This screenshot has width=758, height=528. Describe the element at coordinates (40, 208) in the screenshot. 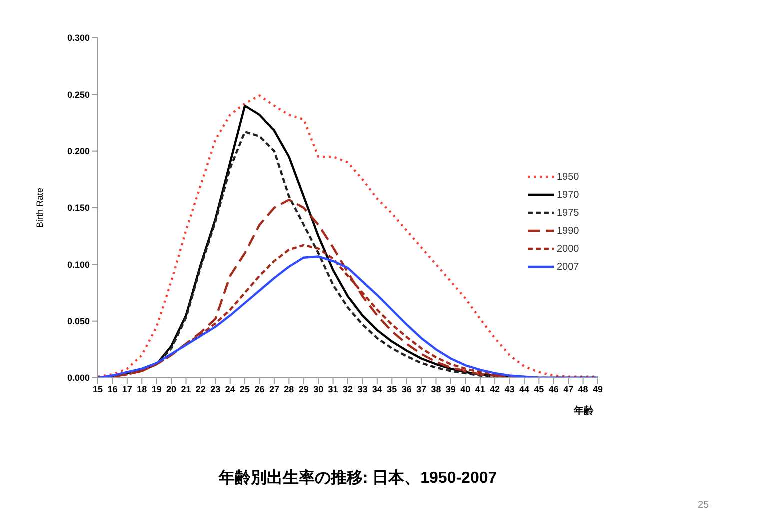

I see `y-axis-title: Birth Rate` at that location.